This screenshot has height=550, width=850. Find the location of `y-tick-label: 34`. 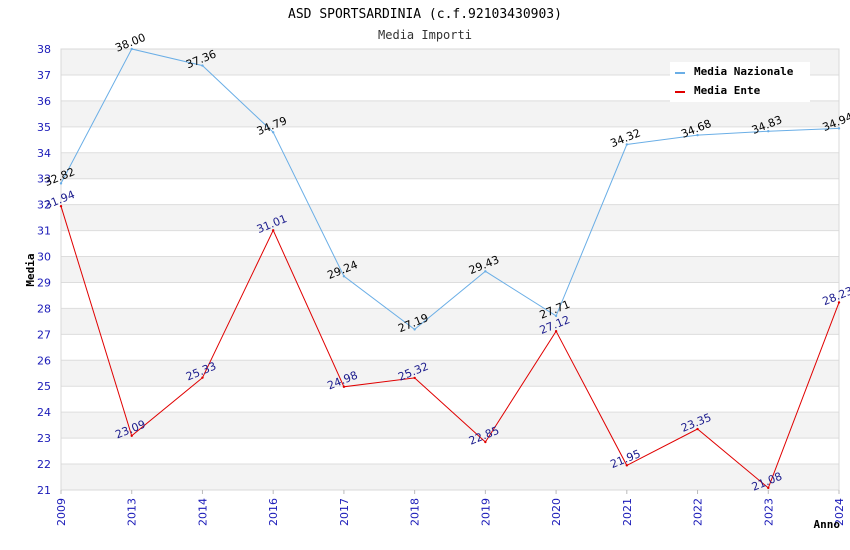

y-tick-label: 34 is located at coordinates (44, 153).